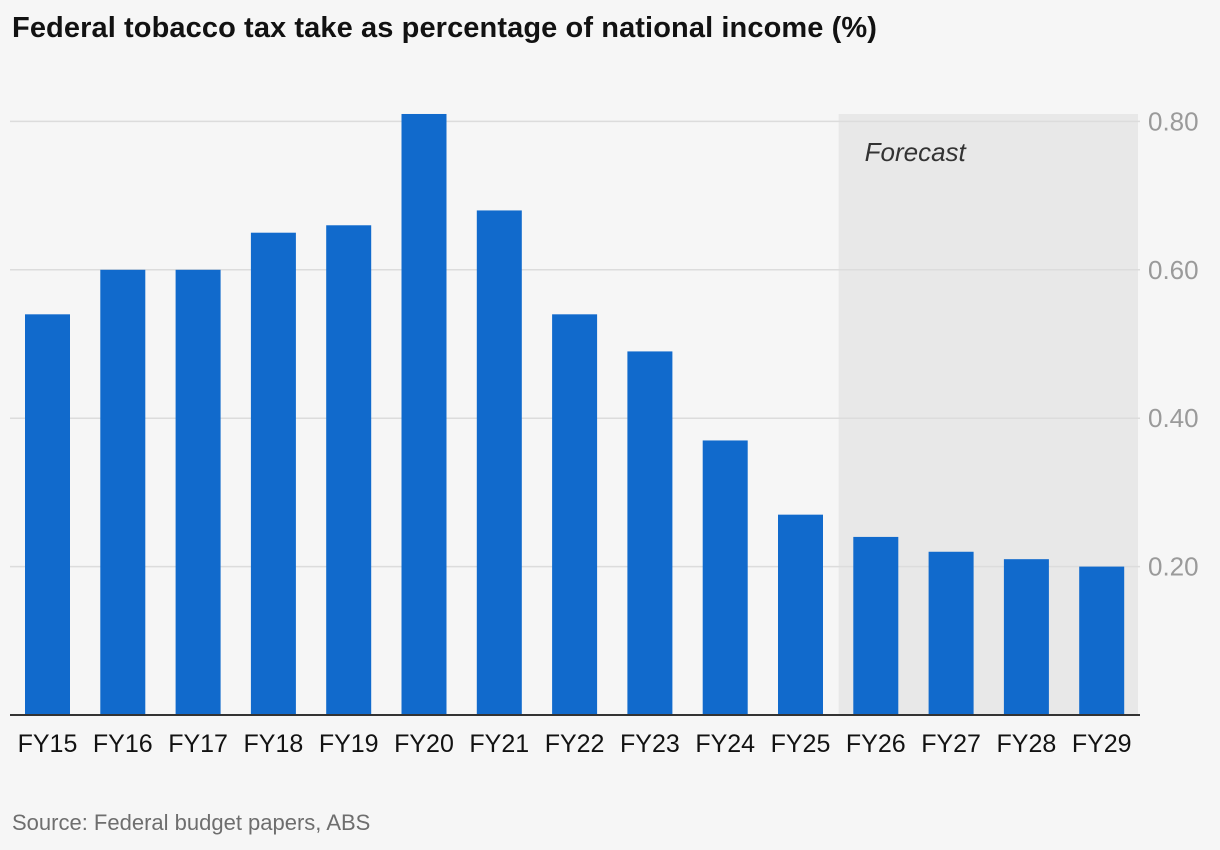 The width and height of the screenshot is (1220, 850). I want to click on x-tick-label: FY26, so click(876, 744).